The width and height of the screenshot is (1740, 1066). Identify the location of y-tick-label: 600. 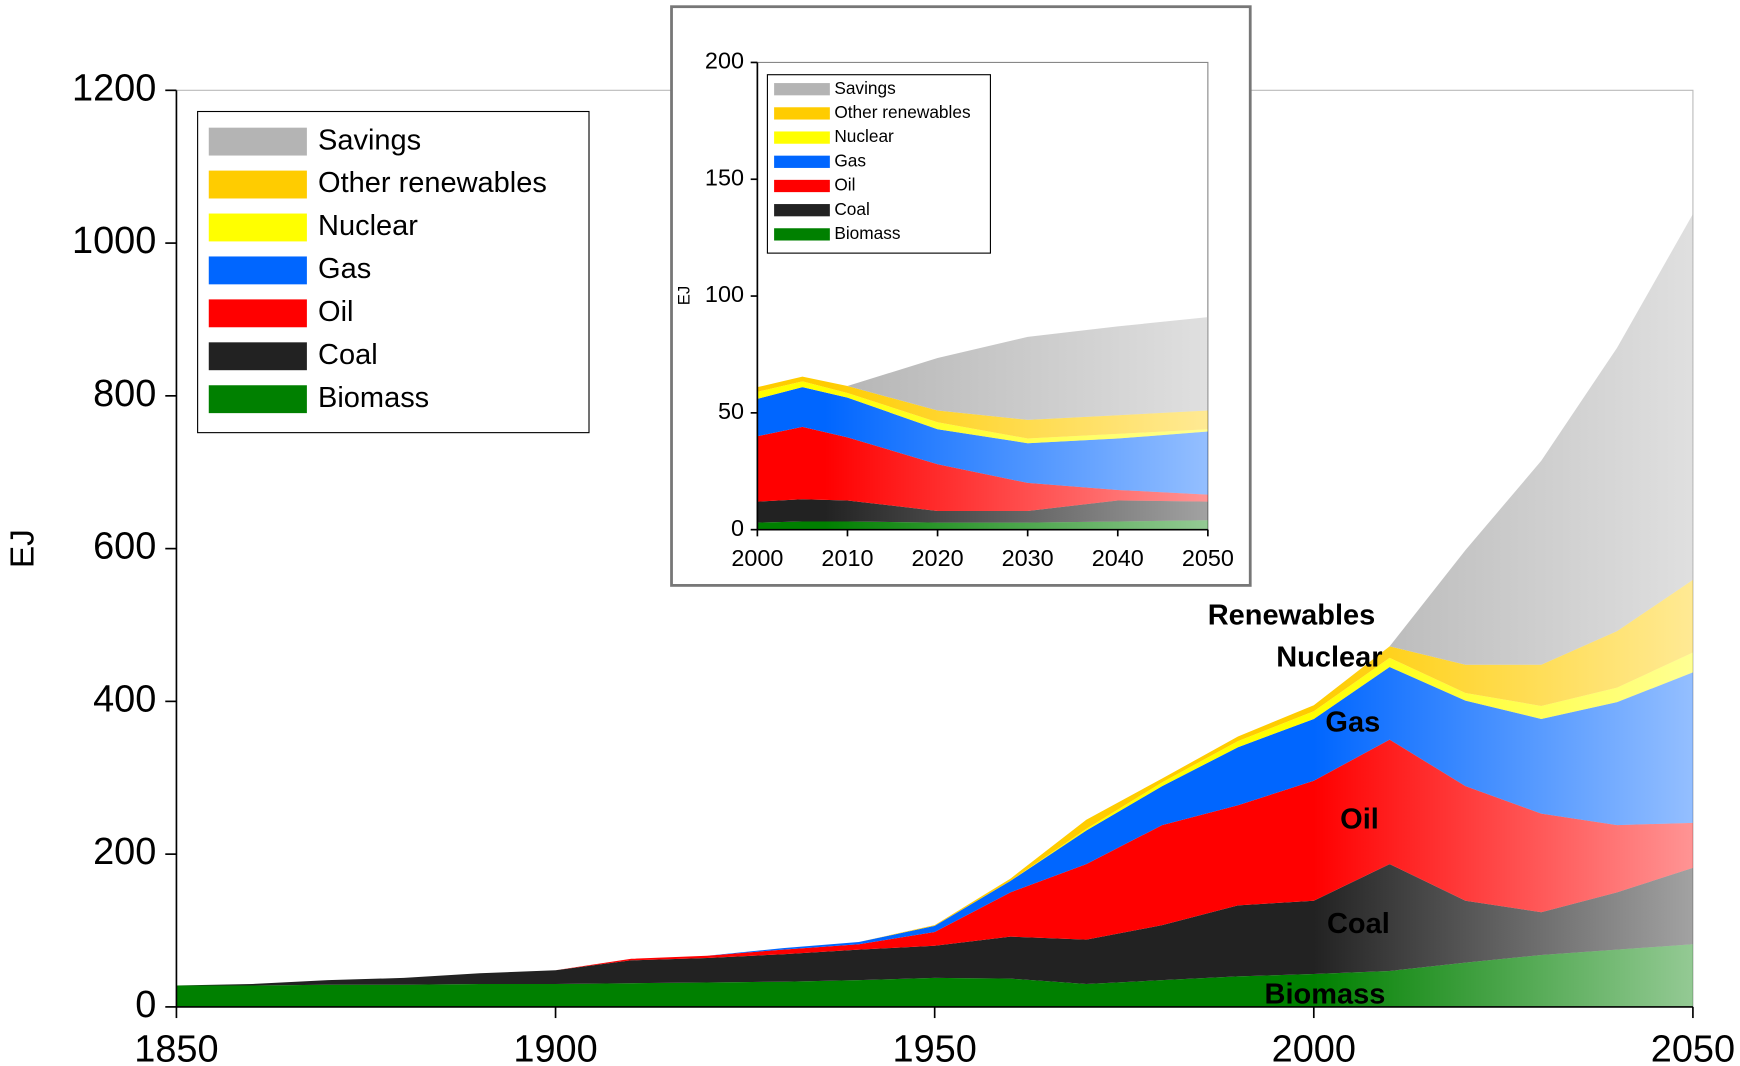
(124, 547).